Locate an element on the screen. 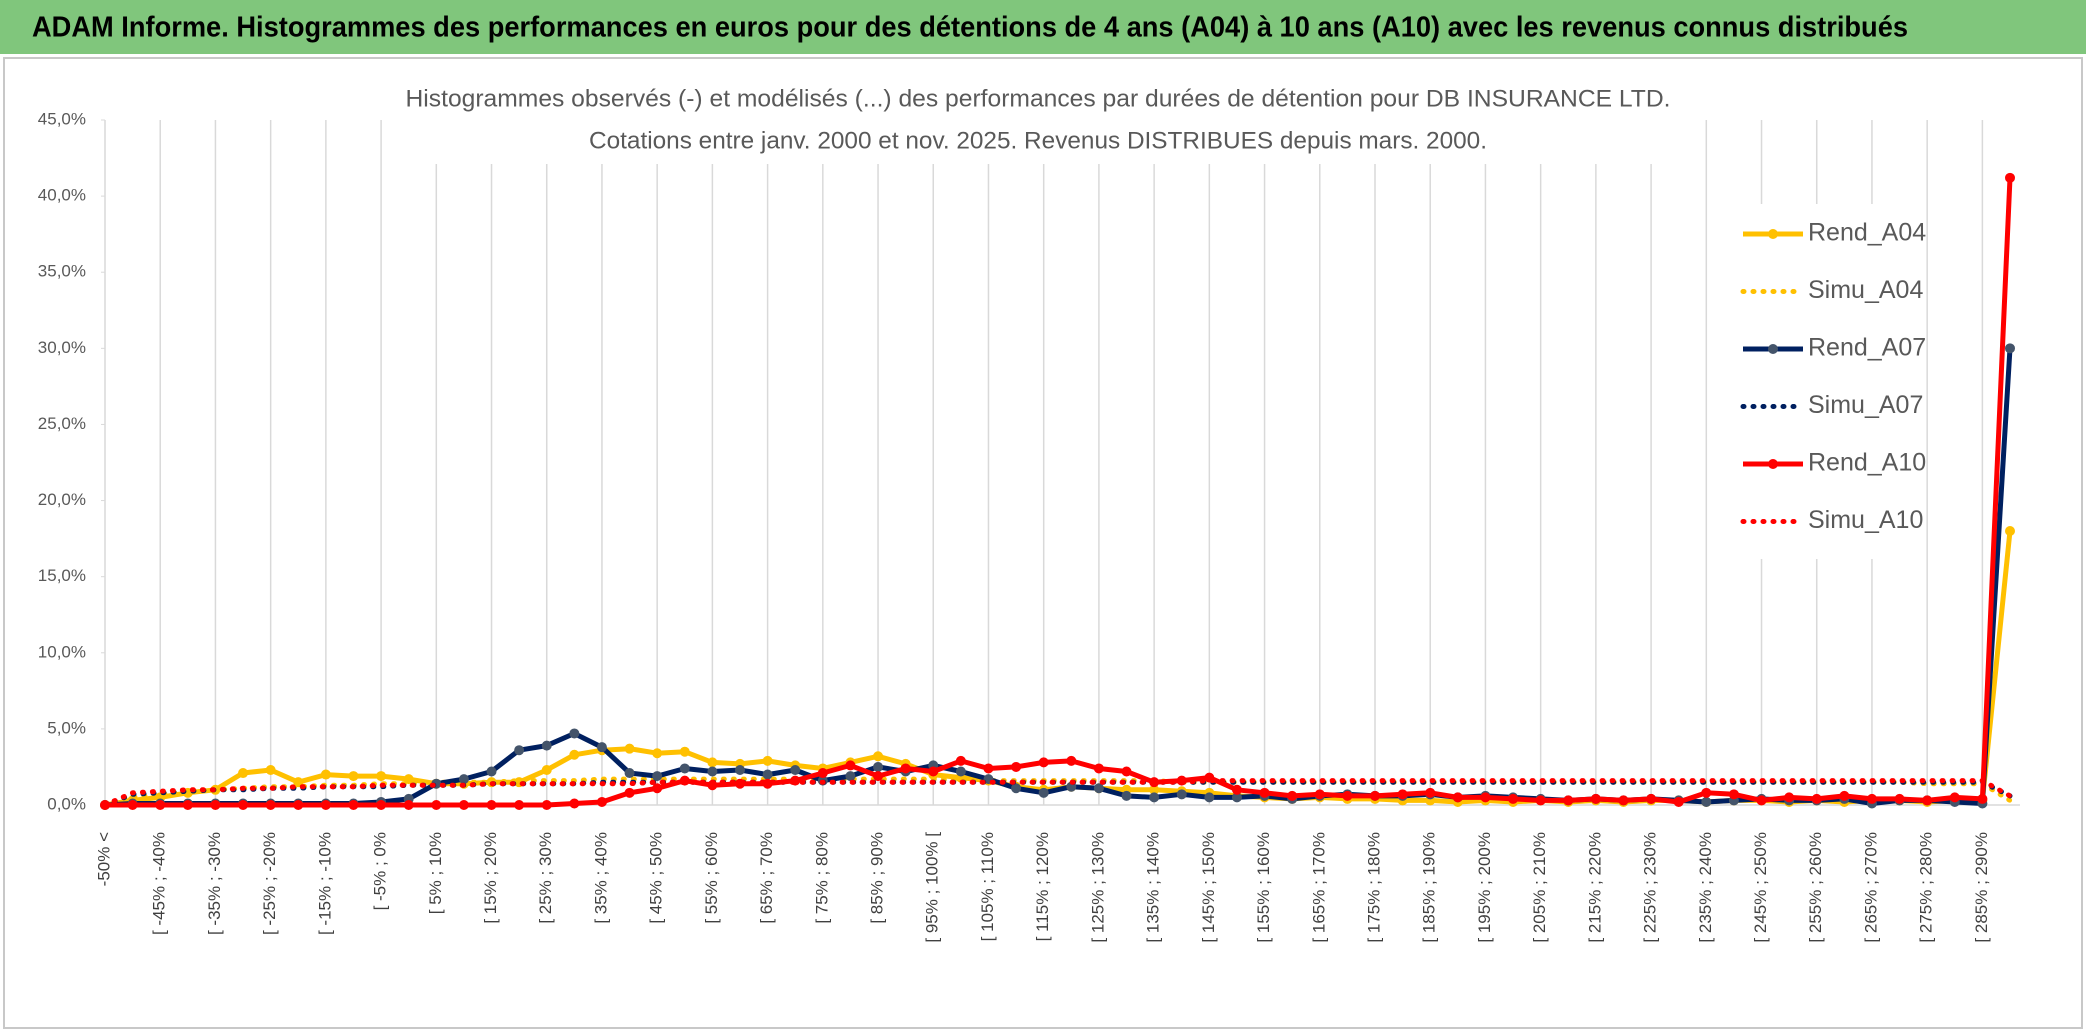 The width and height of the screenshot is (2086, 1033). x-tick-label: [ -15% ; -10% is located at coordinates (324, 883).